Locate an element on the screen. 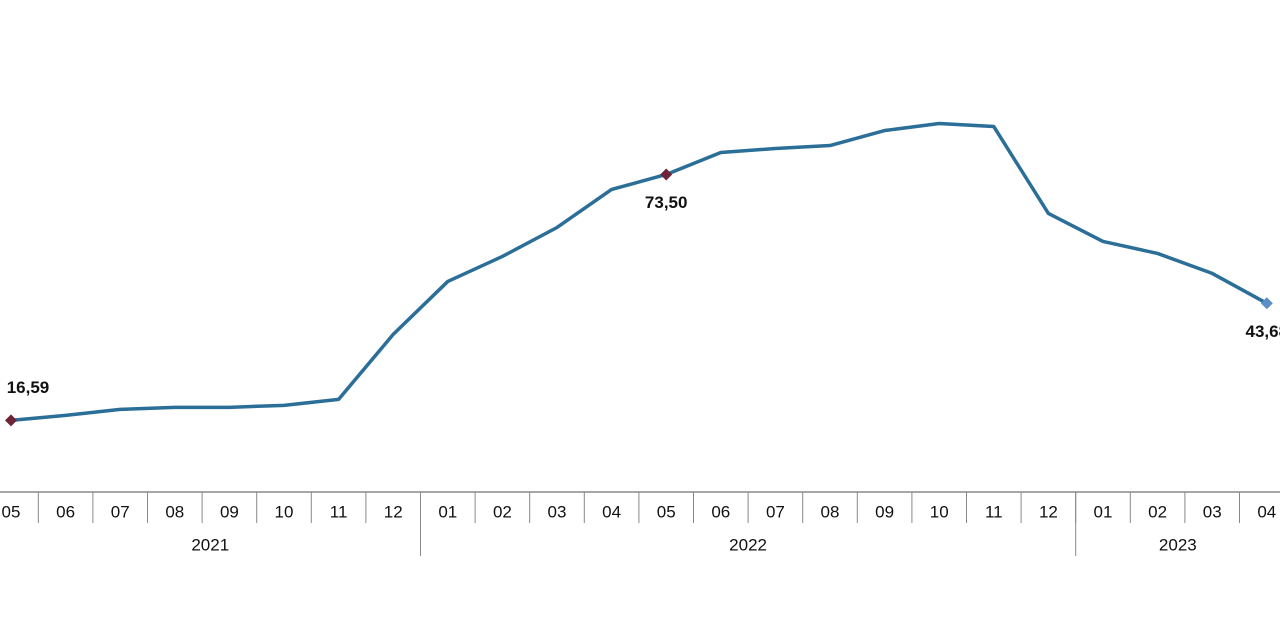  year-label: 2021 is located at coordinates (210, 544).